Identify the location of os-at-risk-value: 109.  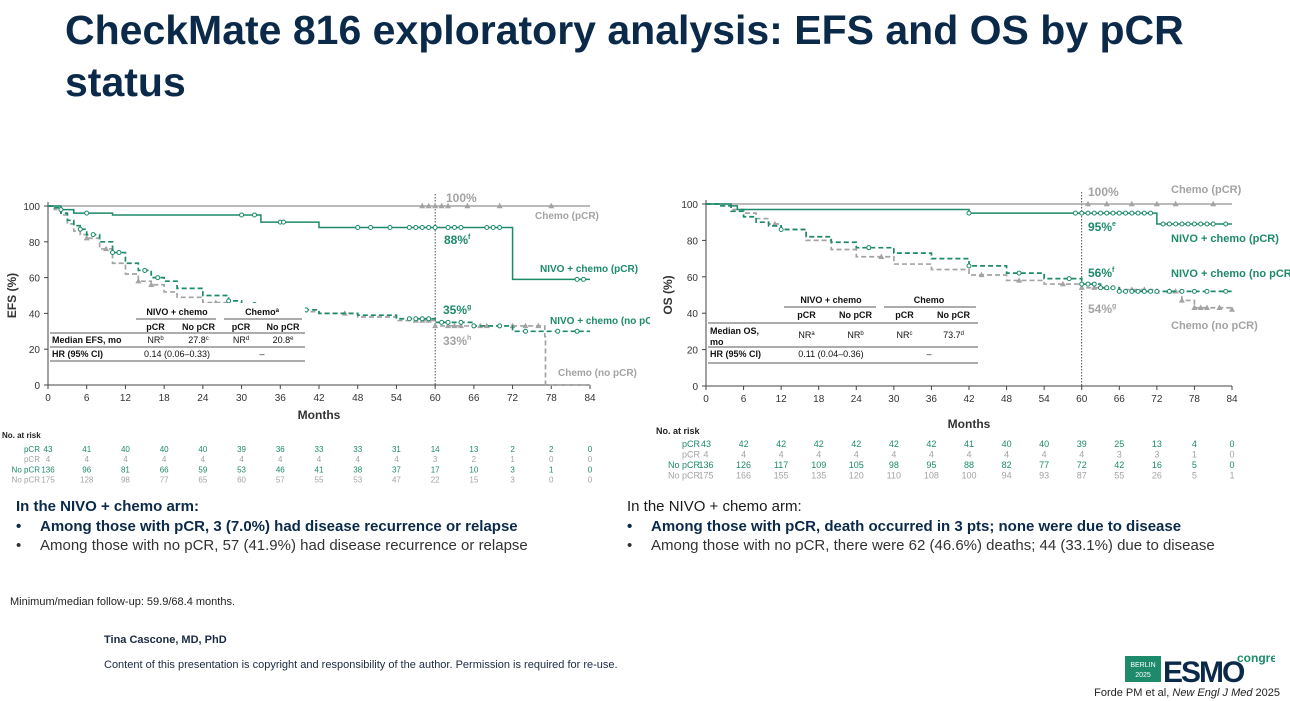
(818, 465).